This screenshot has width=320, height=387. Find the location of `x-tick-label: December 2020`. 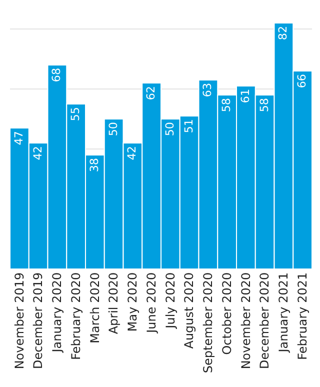

x-tick-label: December 2020 is located at coordinates (265, 320).